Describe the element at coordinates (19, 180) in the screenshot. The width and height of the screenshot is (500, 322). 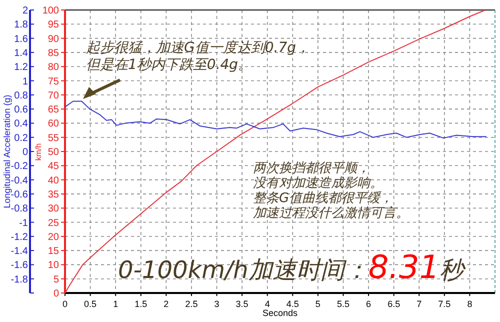
I see `y-tick-label: -0.4` at that location.